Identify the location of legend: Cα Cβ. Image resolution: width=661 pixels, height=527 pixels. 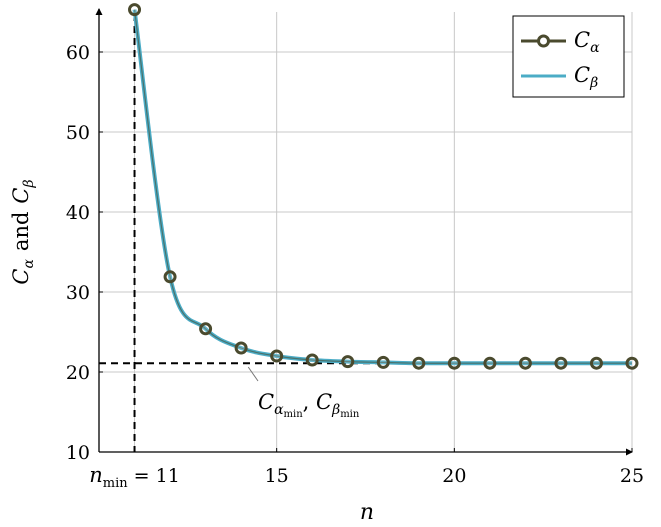
(568, 56).